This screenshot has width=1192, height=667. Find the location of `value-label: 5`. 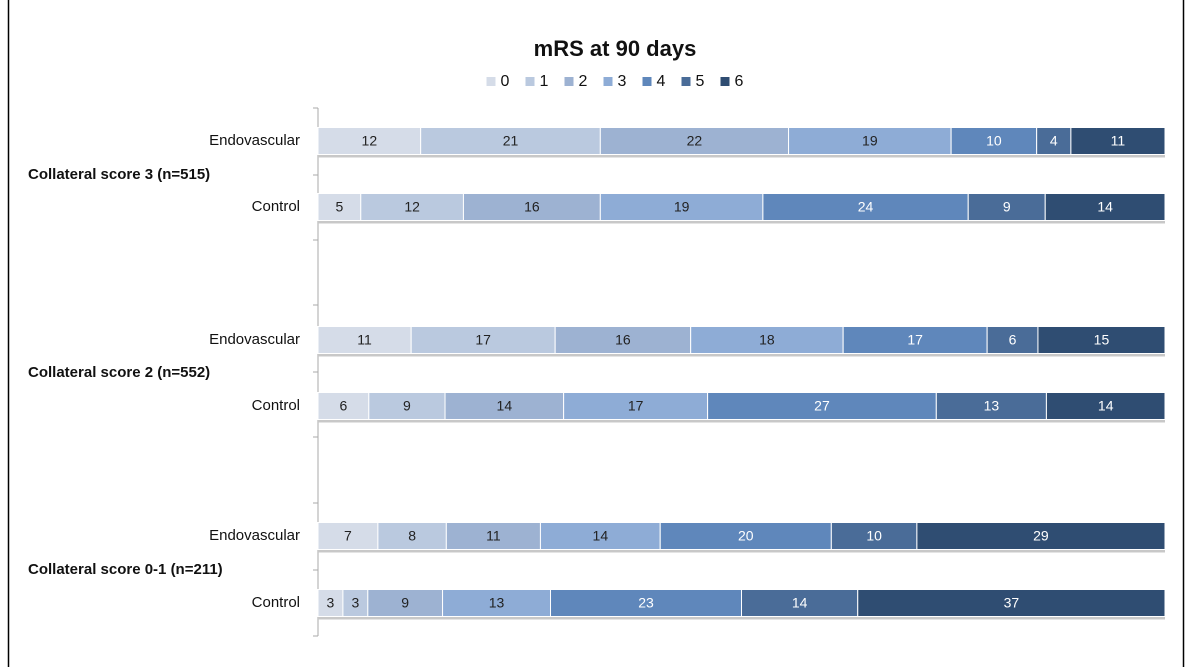

value-label: 5 is located at coordinates (339, 207).